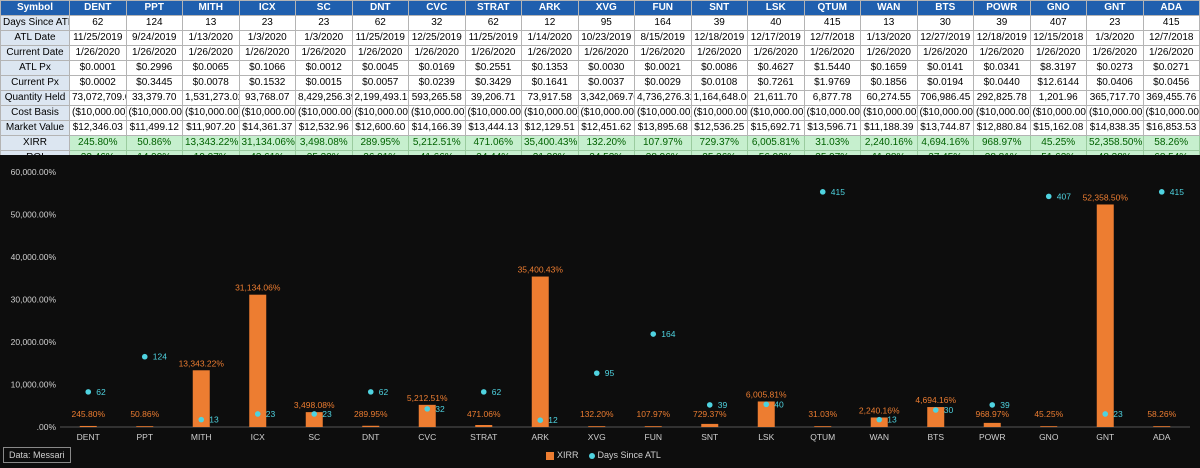 The width and height of the screenshot is (1200, 468). What do you see at coordinates (88, 437) in the screenshot?
I see `x-tick-label: DENT` at bounding box center [88, 437].